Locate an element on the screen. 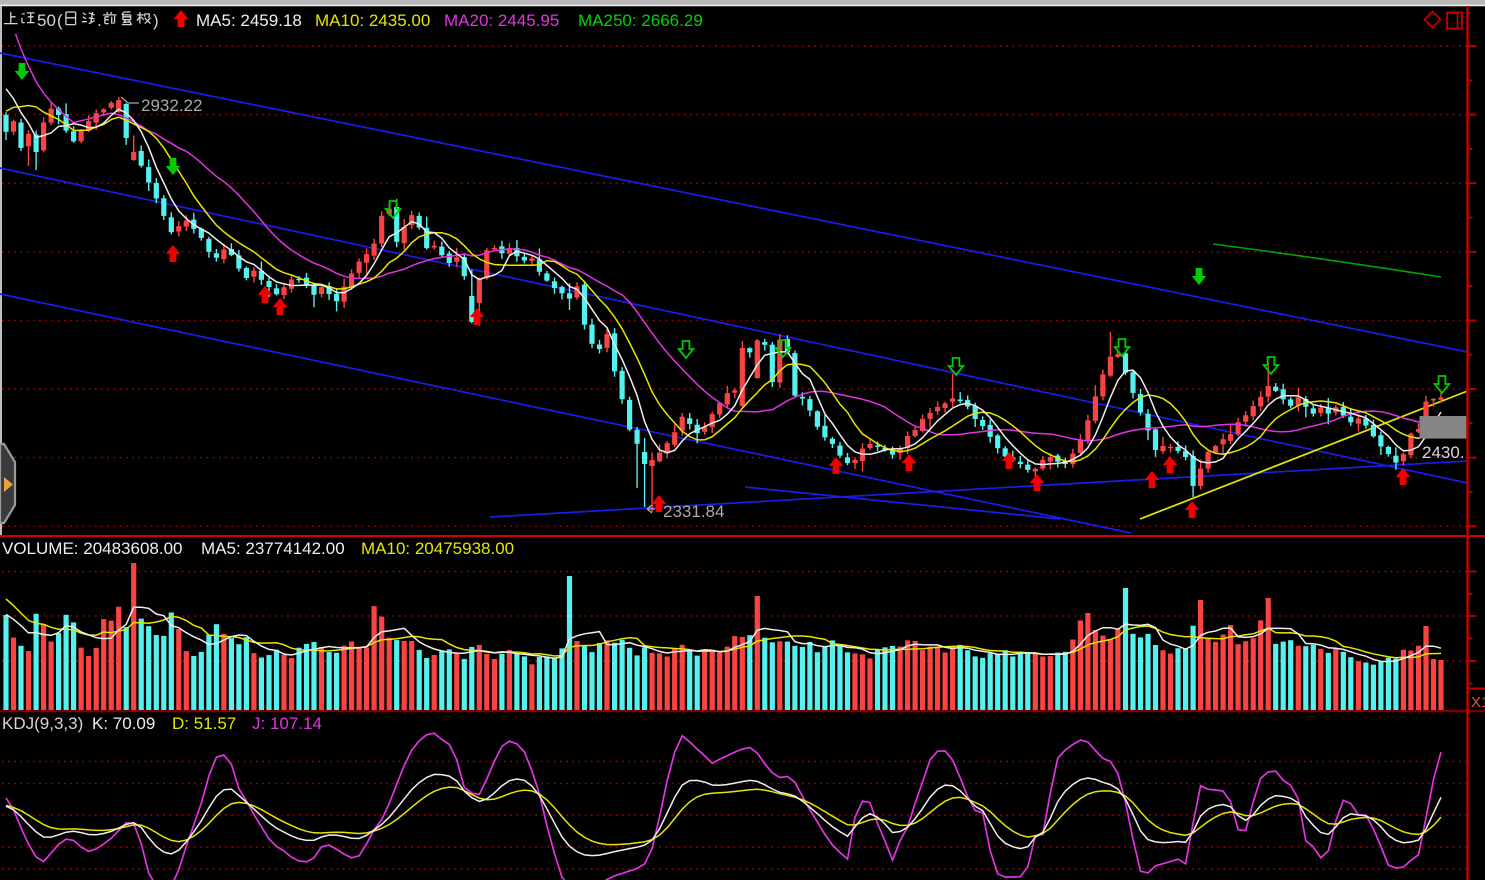  svg-text: 2331.84 is located at coordinates (693, 511).